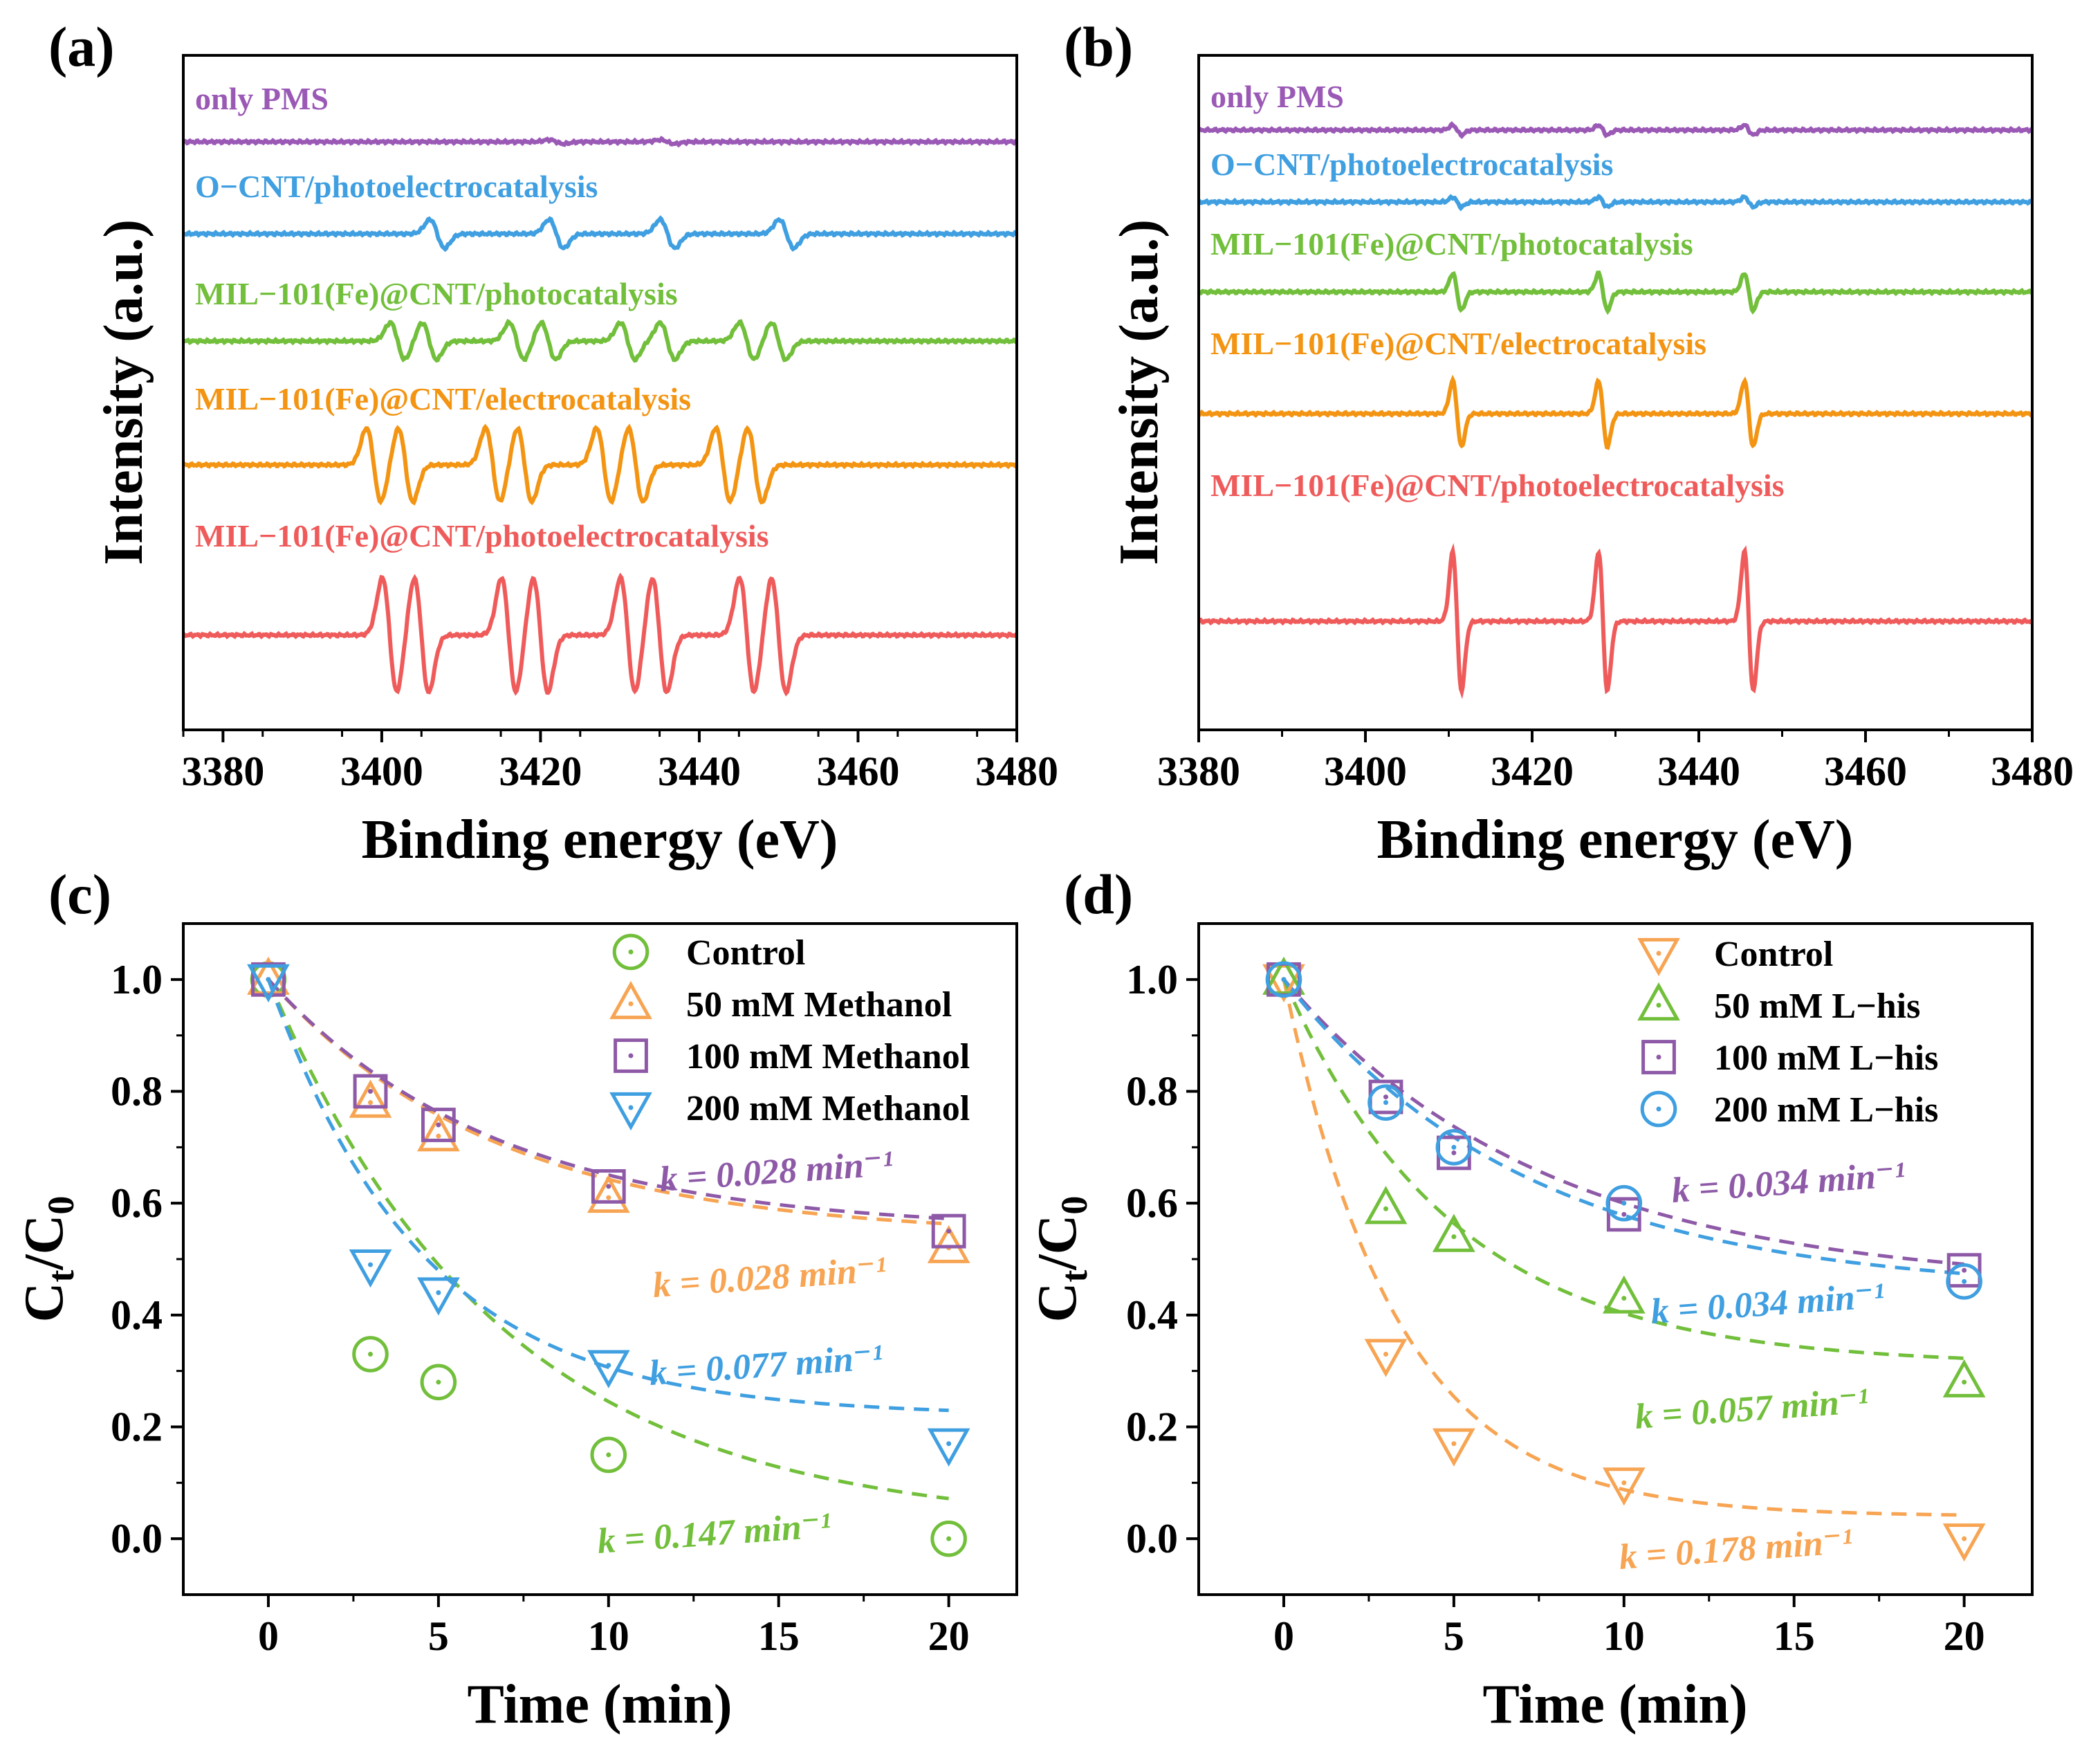  What do you see at coordinates (1454, 1147) in the screenshot?
I see `point-d-3-2-dot` at bounding box center [1454, 1147].